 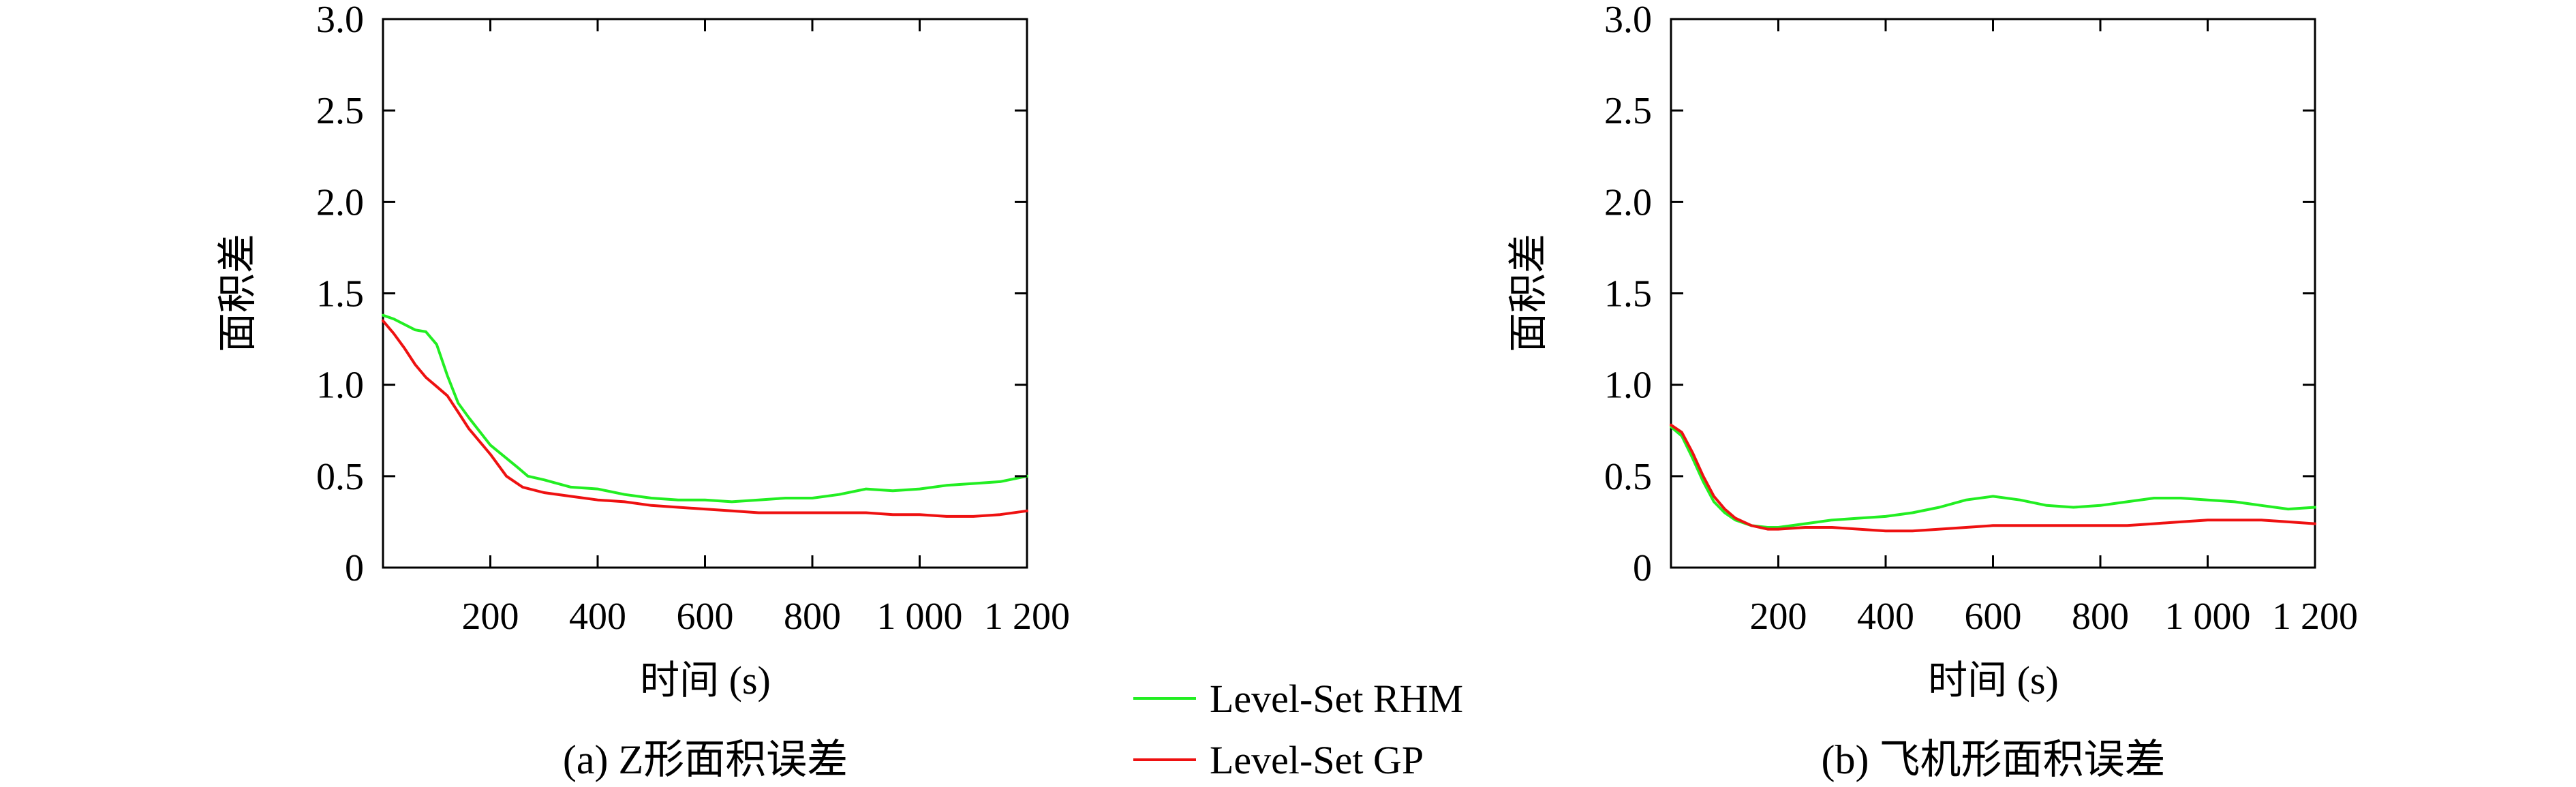 I want to click on caption: (a) Z形面积误差, so click(x=705, y=759).